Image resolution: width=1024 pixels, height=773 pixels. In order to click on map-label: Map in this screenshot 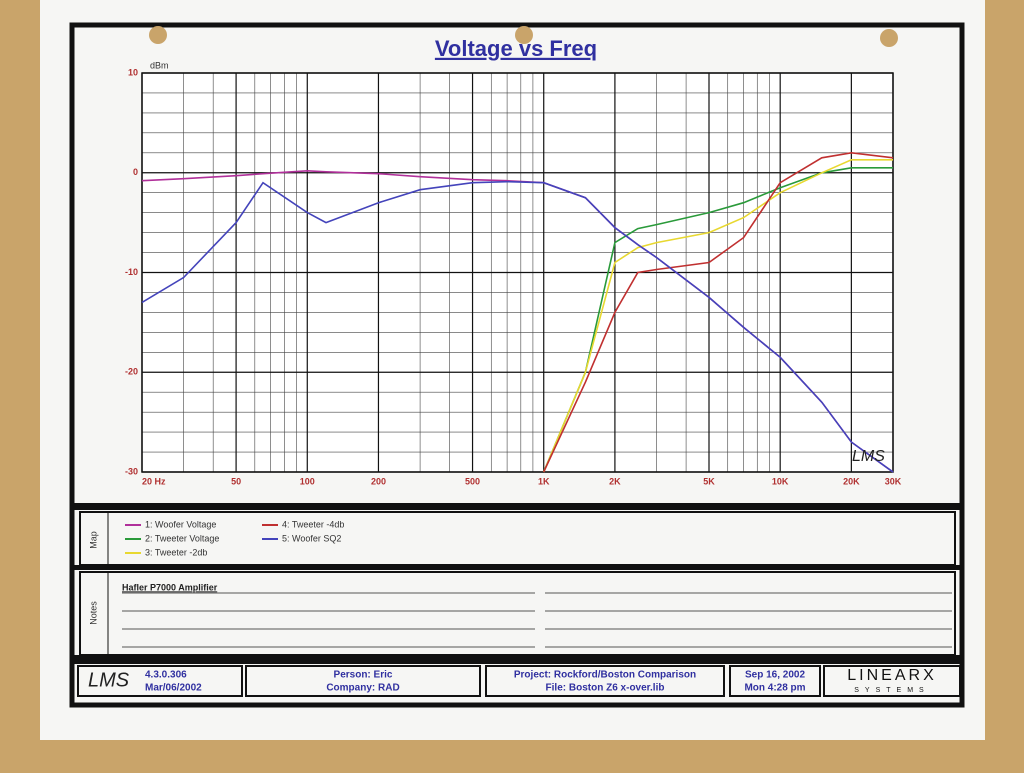, I will do `click(93, 540)`.